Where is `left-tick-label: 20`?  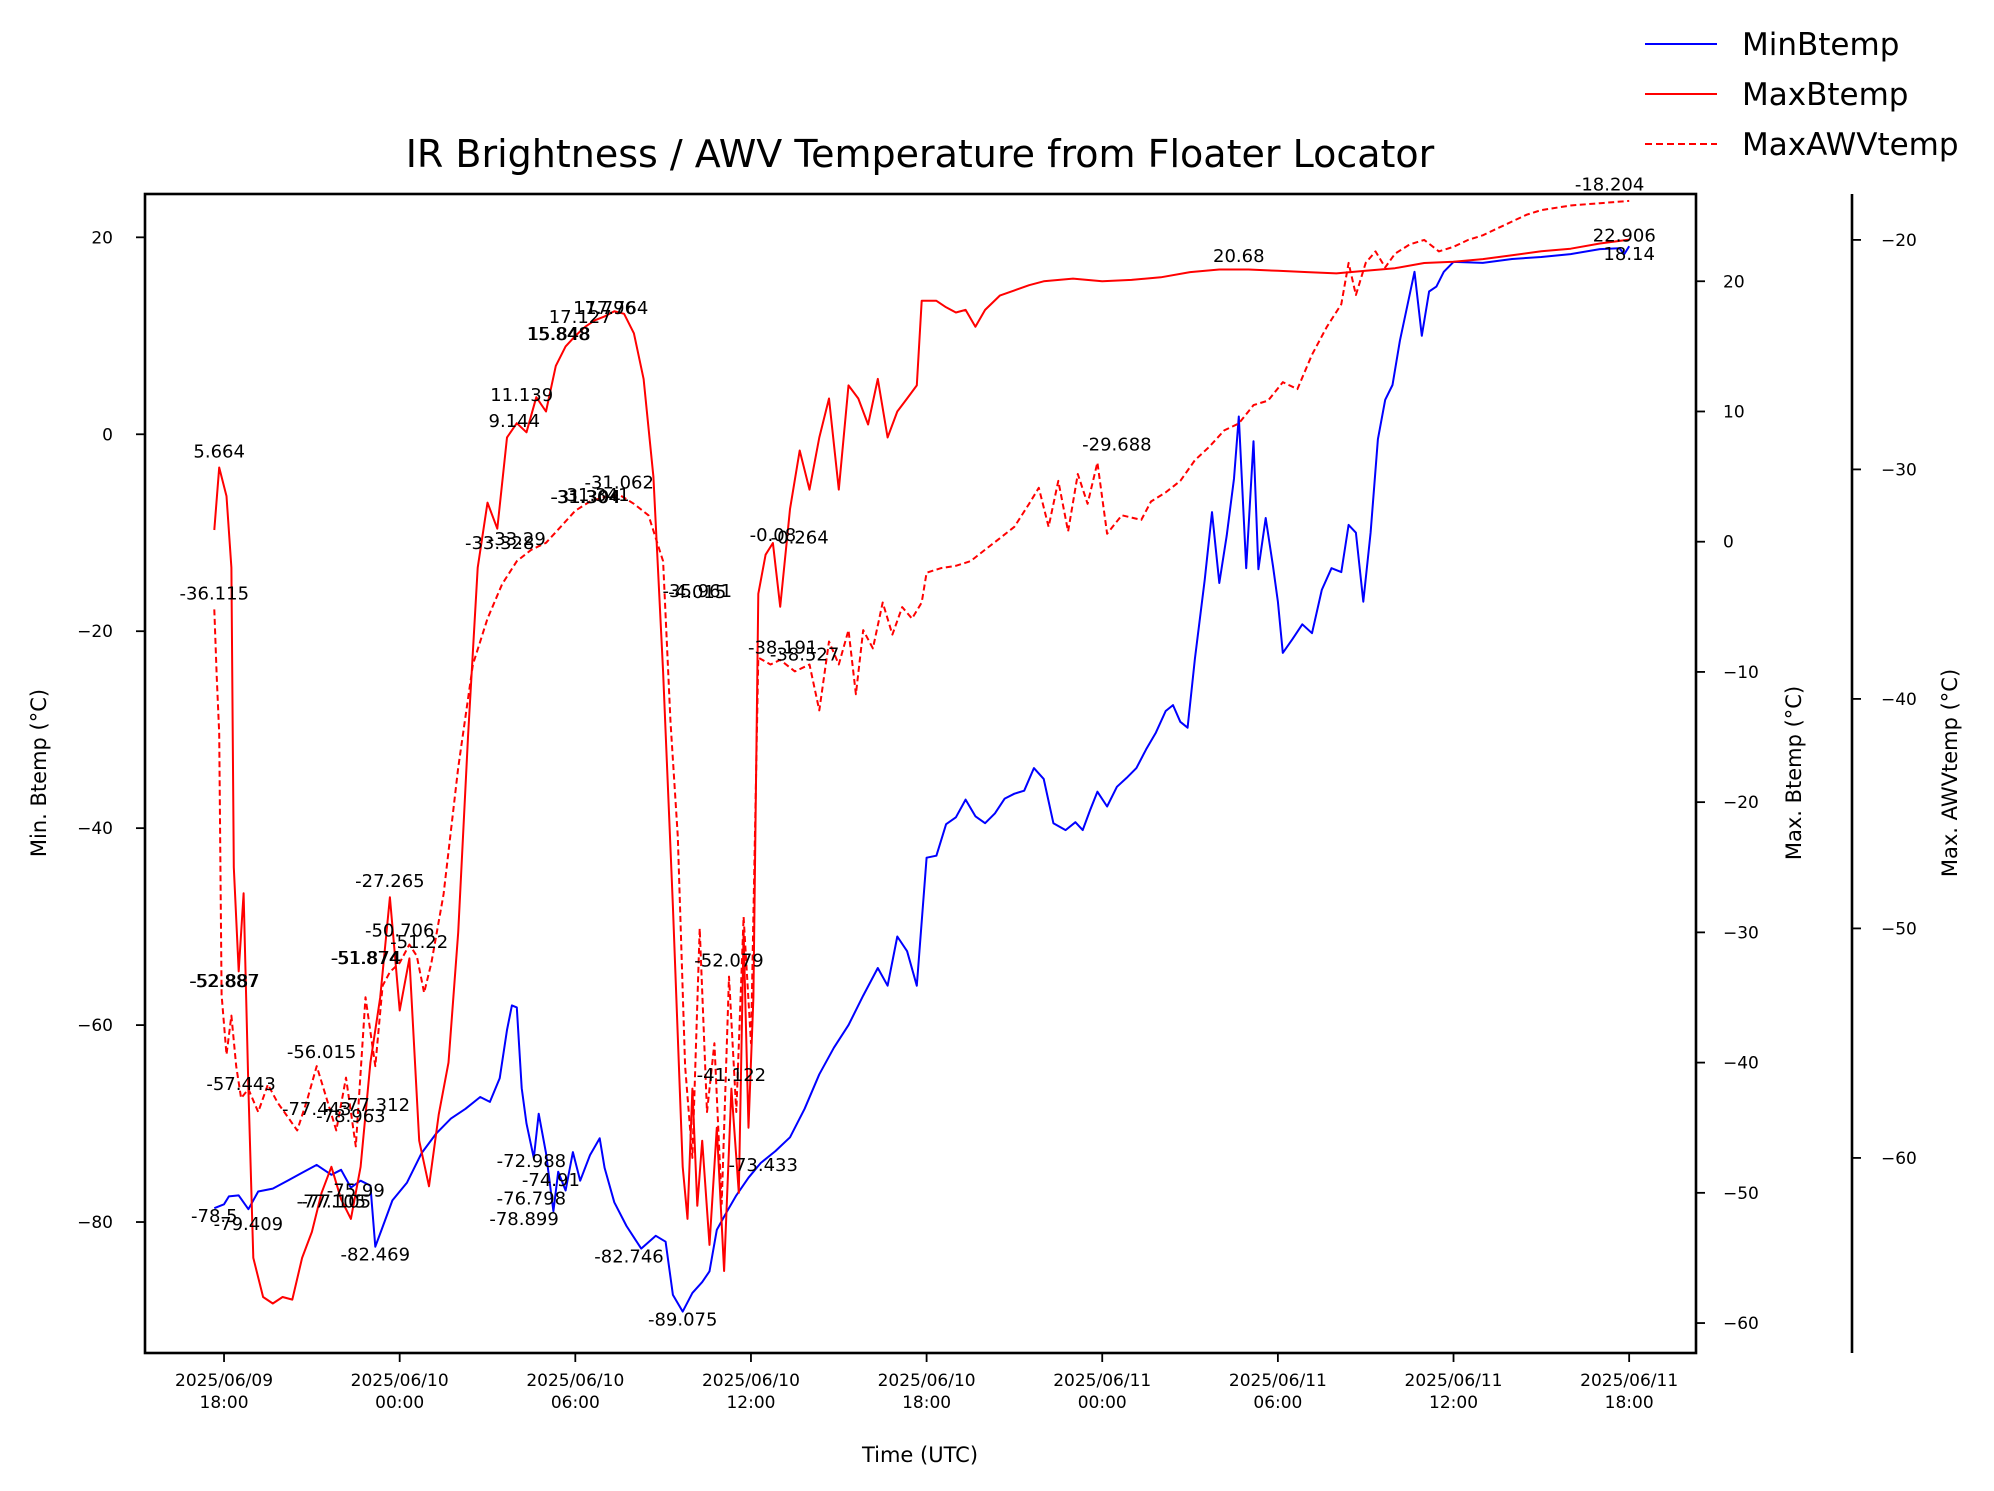 left-tick-label: 20 is located at coordinates (102, 238).